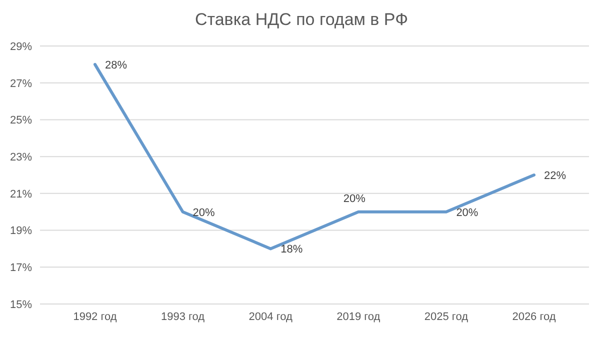  I want to click on y-tick-label: 23%, so click(21, 157).